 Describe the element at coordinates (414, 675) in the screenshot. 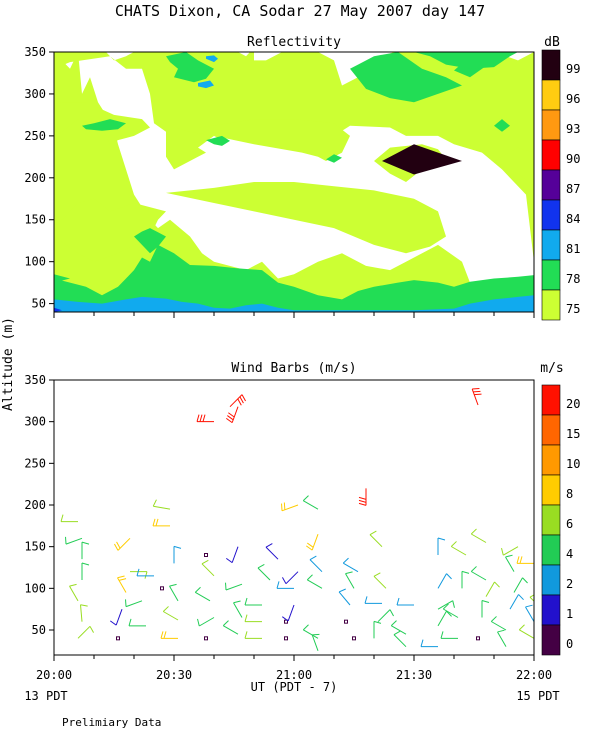

I see `wind-x-tick-label: 21:30` at that location.